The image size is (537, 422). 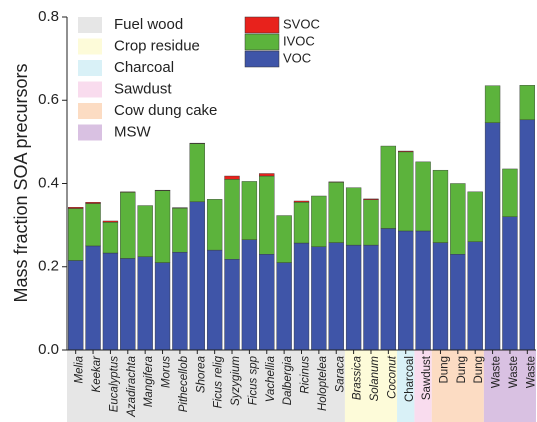 What do you see at coordinates (165, 110) in the screenshot?
I see `legend-label: Cow dung cake` at bounding box center [165, 110].